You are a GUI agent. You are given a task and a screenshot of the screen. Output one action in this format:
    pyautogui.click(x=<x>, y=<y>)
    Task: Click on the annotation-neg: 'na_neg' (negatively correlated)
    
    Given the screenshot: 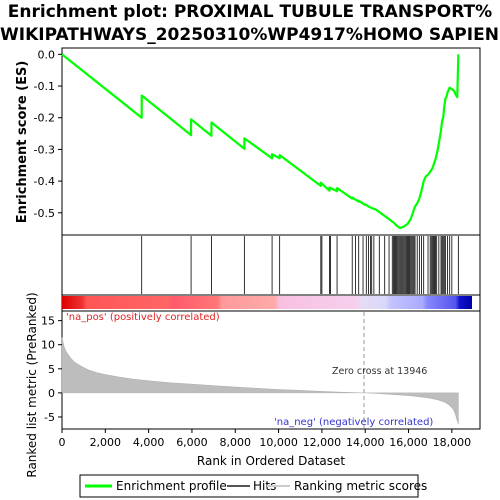 What is the action you would take?
    pyautogui.click(x=353, y=422)
    